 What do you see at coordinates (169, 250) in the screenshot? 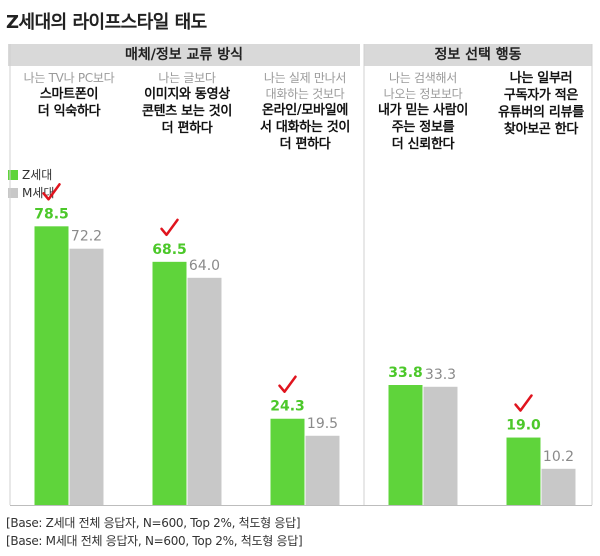
I see `data-label-z-2: 68.5` at bounding box center [169, 250].